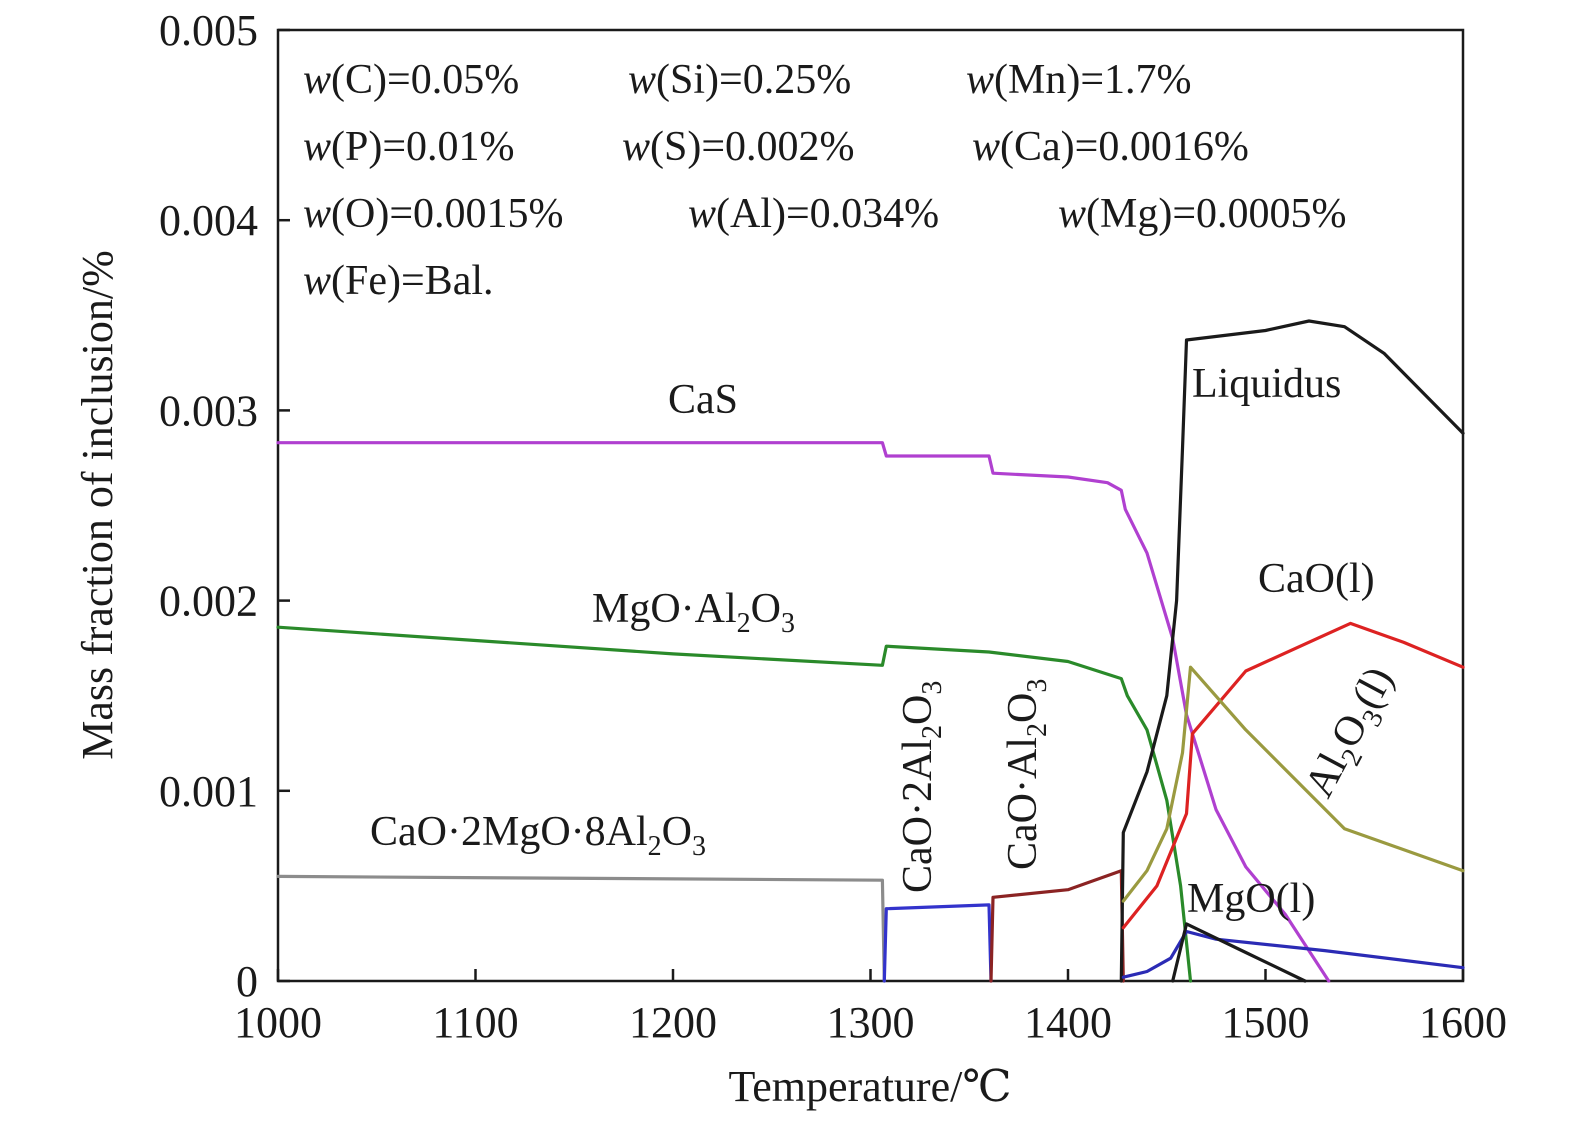 This screenshot has width=1575, height=1121. What do you see at coordinates (1352, 733) in the screenshot?
I see `label-al2o3-l: Al2O3(l)` at bounding box center [1352, 733].